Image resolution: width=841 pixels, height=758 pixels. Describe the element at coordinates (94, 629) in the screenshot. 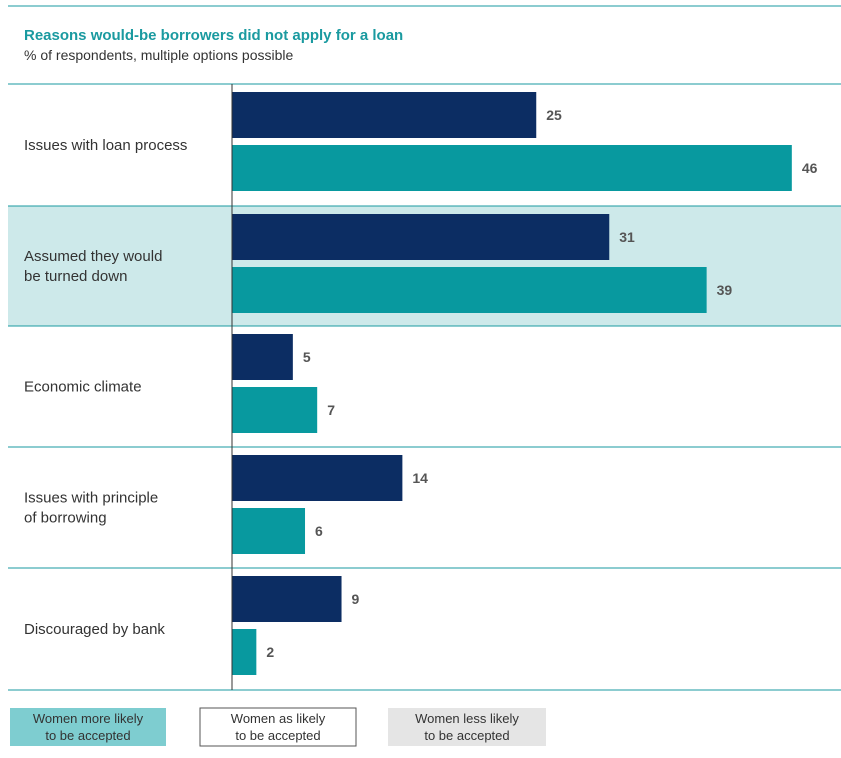

I see `category-label: Discouraged by bank` at that location.